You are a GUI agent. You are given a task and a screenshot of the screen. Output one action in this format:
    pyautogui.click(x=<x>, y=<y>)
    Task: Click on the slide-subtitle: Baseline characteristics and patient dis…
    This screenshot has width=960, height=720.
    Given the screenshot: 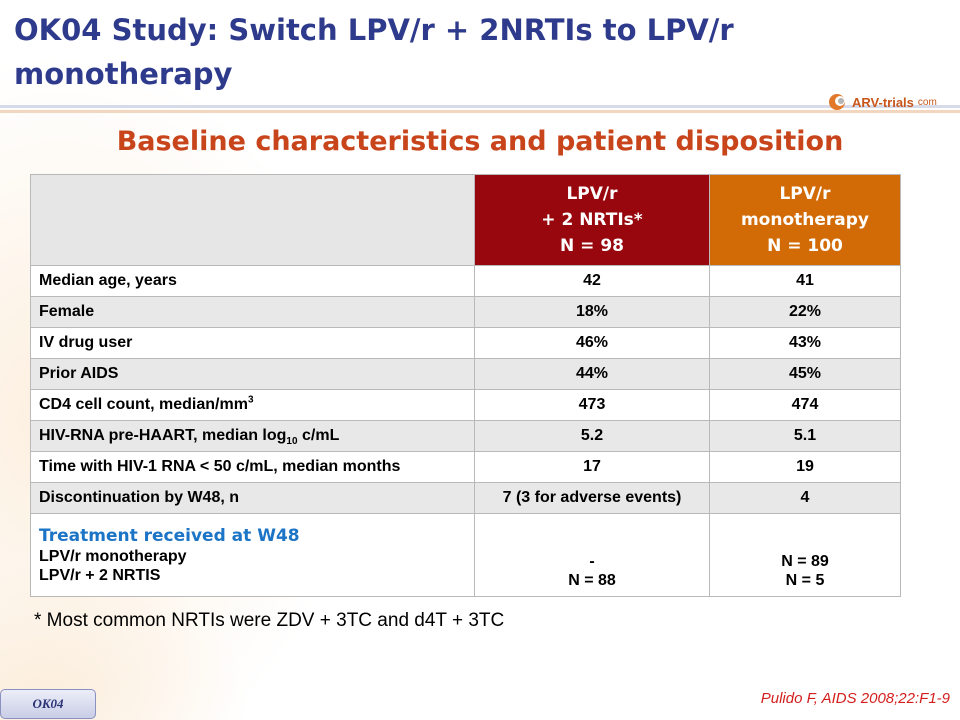 What is the action you would take?
    pyautogui.click(x=480, y=141)
    